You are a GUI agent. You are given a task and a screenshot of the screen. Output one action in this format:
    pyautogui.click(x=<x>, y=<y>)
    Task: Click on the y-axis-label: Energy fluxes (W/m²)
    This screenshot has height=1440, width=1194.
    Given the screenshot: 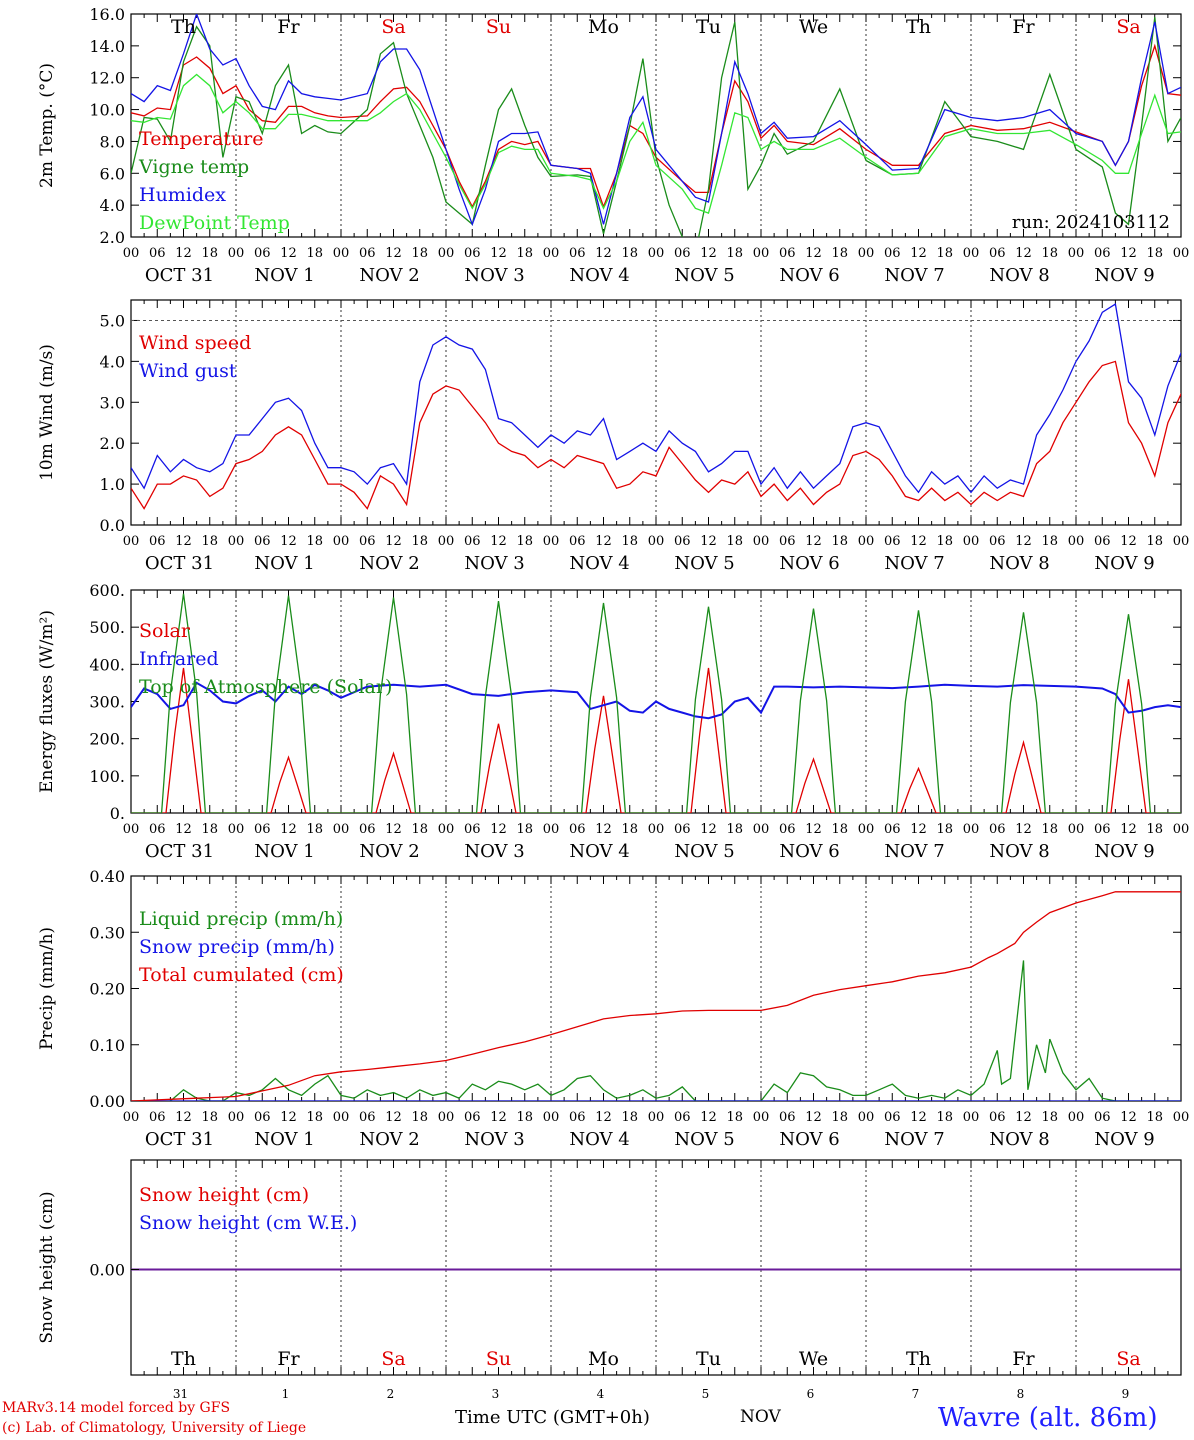 What is the action you would take?
    pyautogui.click(x=47, y=701)
    